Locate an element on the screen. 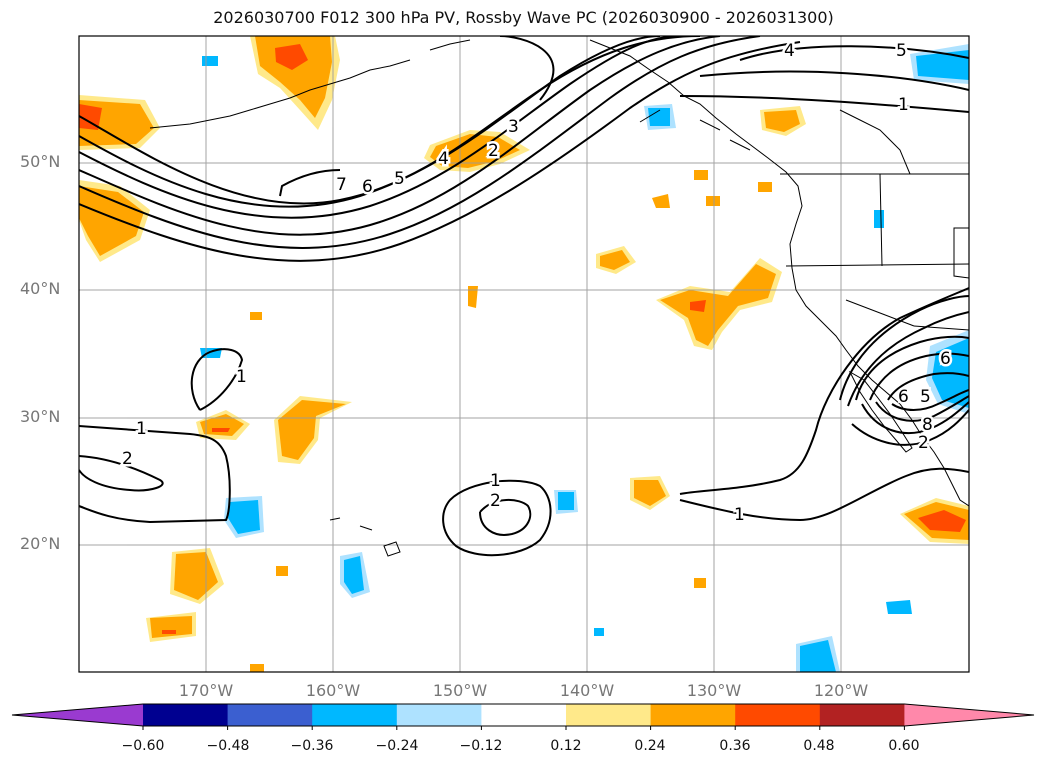  lat-label-30n: 30°N is located at coordinates (40, 416).